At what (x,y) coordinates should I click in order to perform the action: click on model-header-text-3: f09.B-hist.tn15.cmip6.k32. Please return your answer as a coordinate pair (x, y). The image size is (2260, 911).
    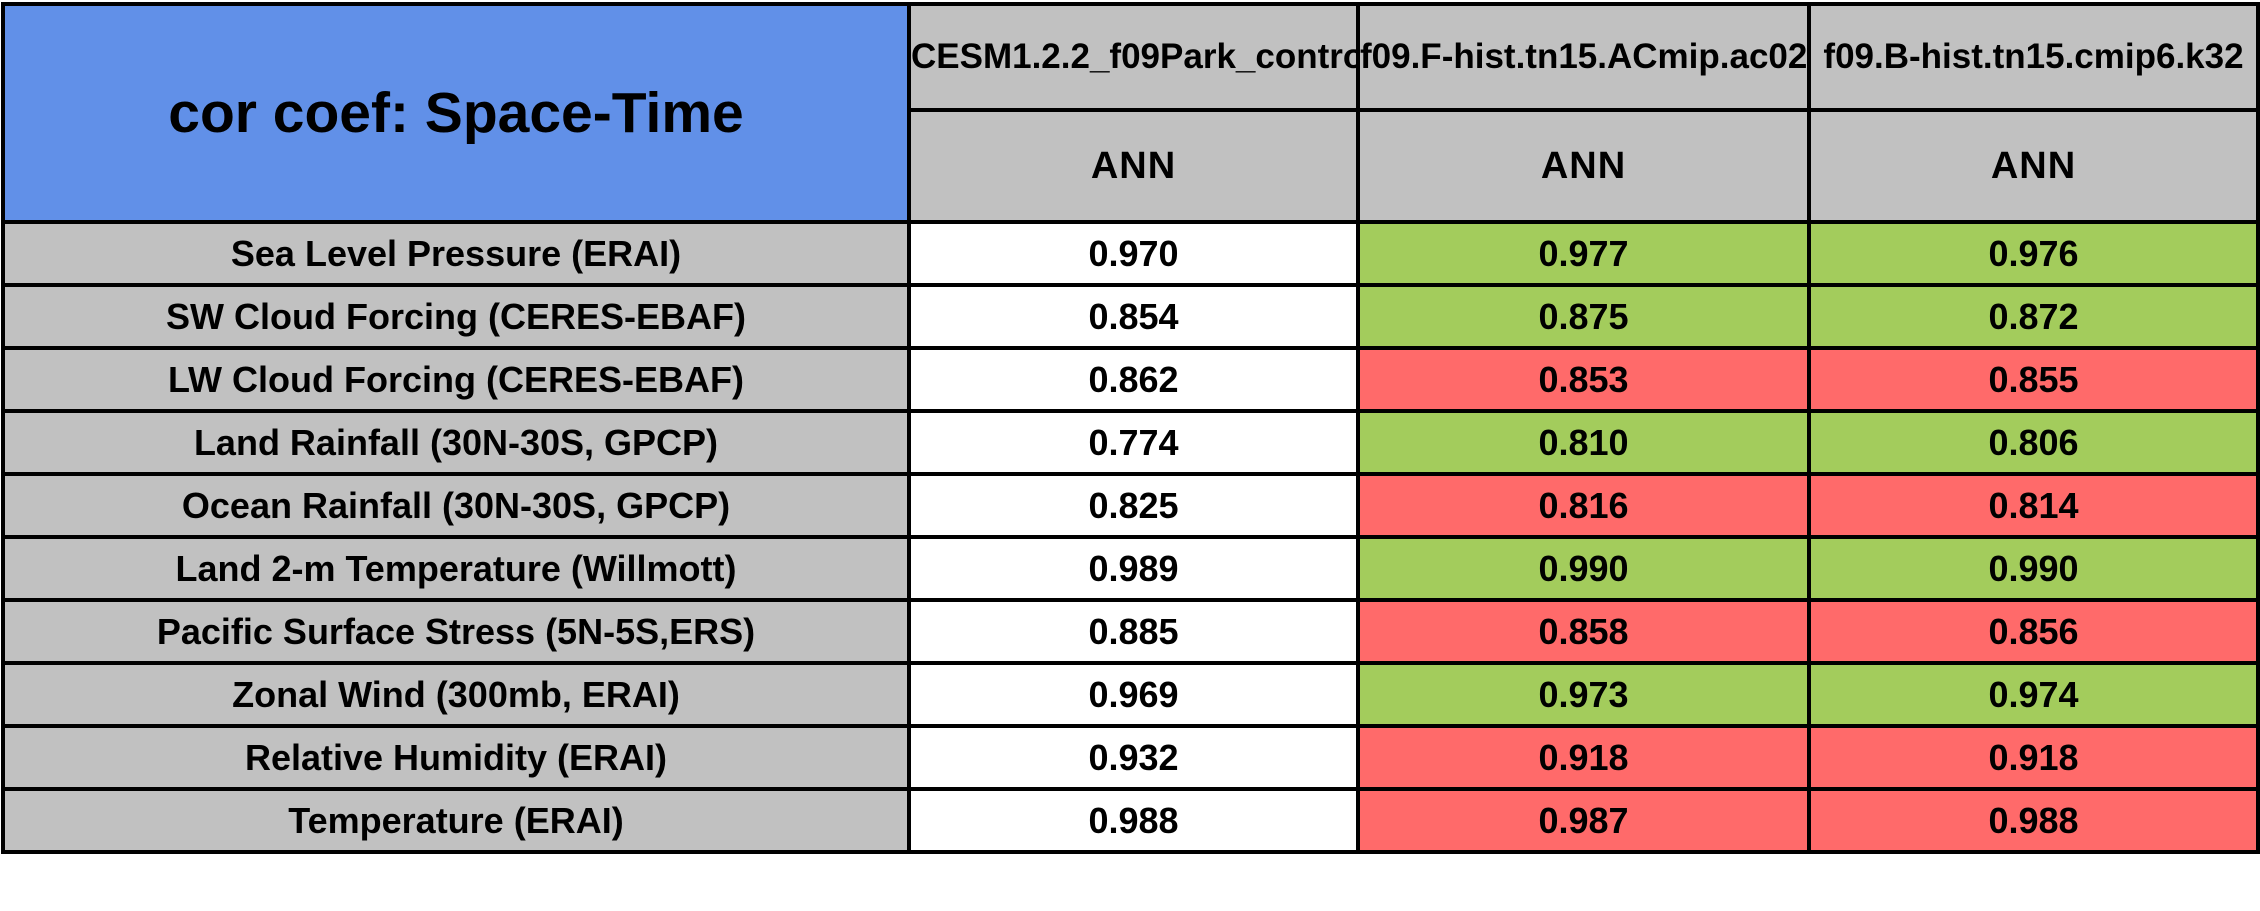
    Looking at the image, I should click on (2033, 56).